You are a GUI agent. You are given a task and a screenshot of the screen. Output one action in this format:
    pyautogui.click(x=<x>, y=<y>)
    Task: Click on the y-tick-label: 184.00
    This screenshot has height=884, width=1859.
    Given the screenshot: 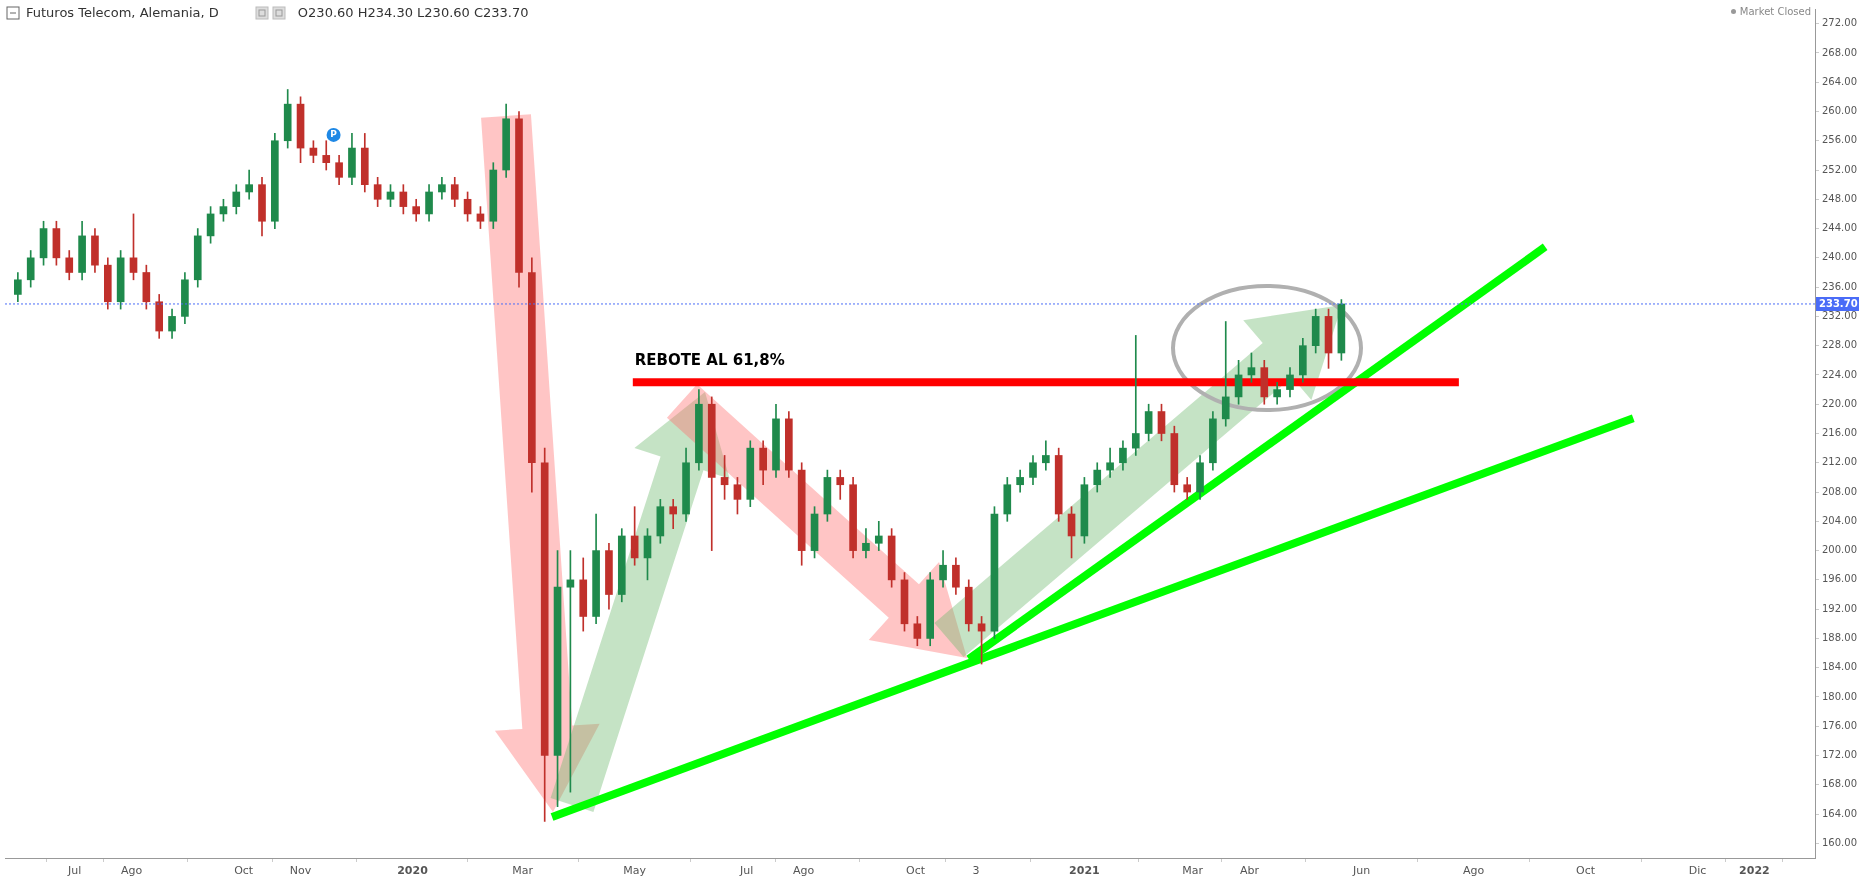 What is the action you would take?
    pyautogui.click(x=1839, y=667)
    